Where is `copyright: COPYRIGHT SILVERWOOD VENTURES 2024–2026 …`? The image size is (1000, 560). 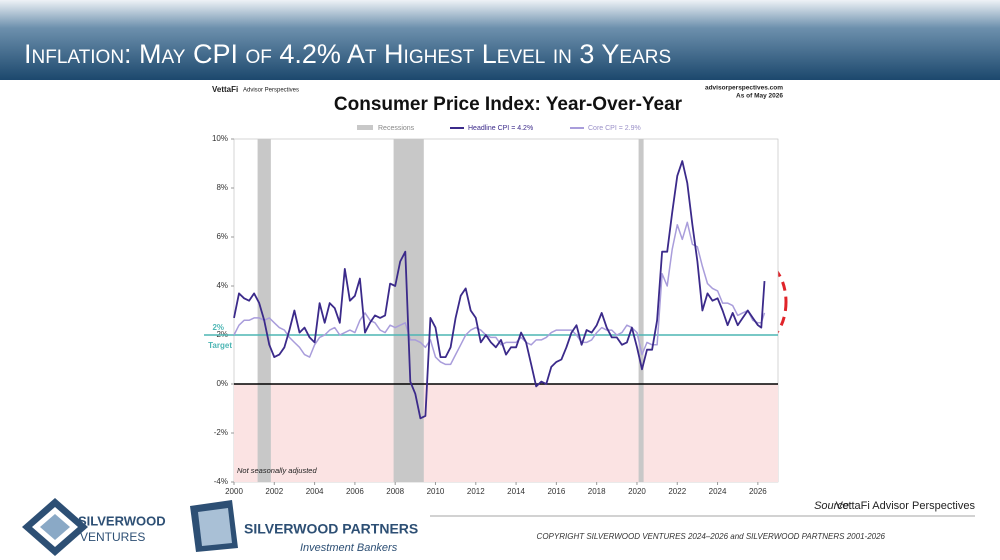
copyright: COPYRIGHT SILVERWOOD VENTURES 2024–2026 … is located at coordinates (711, 536).